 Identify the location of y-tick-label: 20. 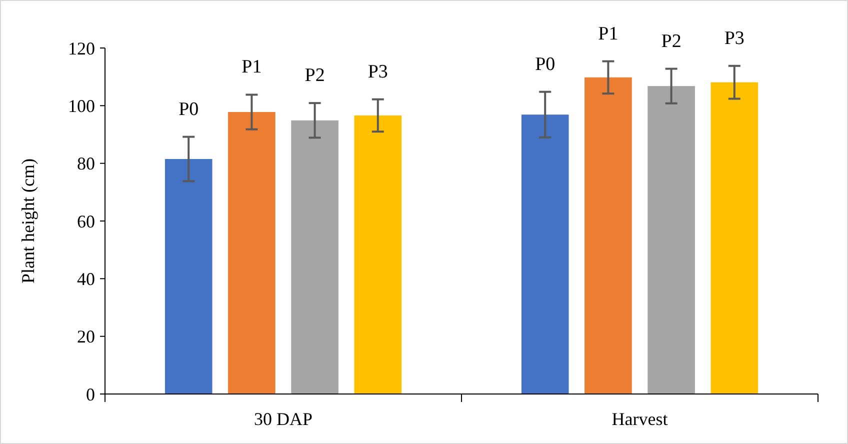
(86, 336).